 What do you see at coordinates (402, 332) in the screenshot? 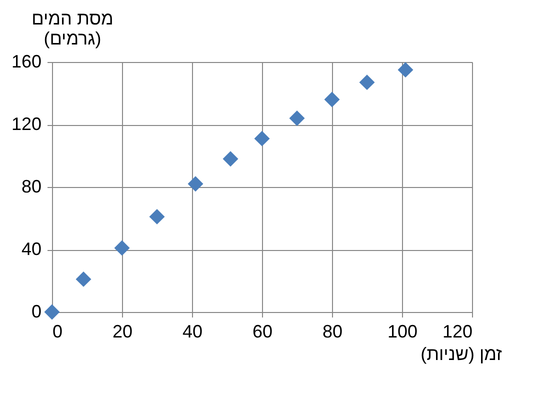
I see `x-tick-label: 100` at bounding box center [402, 332].